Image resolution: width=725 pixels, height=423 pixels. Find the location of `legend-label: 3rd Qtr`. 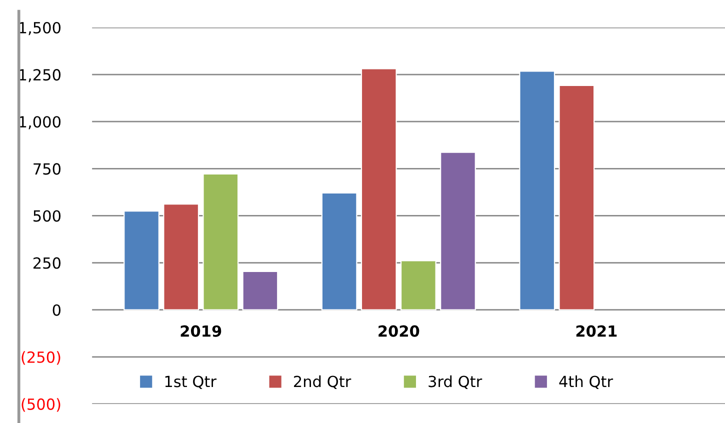

legend-label: 3rd Qtr is located at coordinates (455, 382).